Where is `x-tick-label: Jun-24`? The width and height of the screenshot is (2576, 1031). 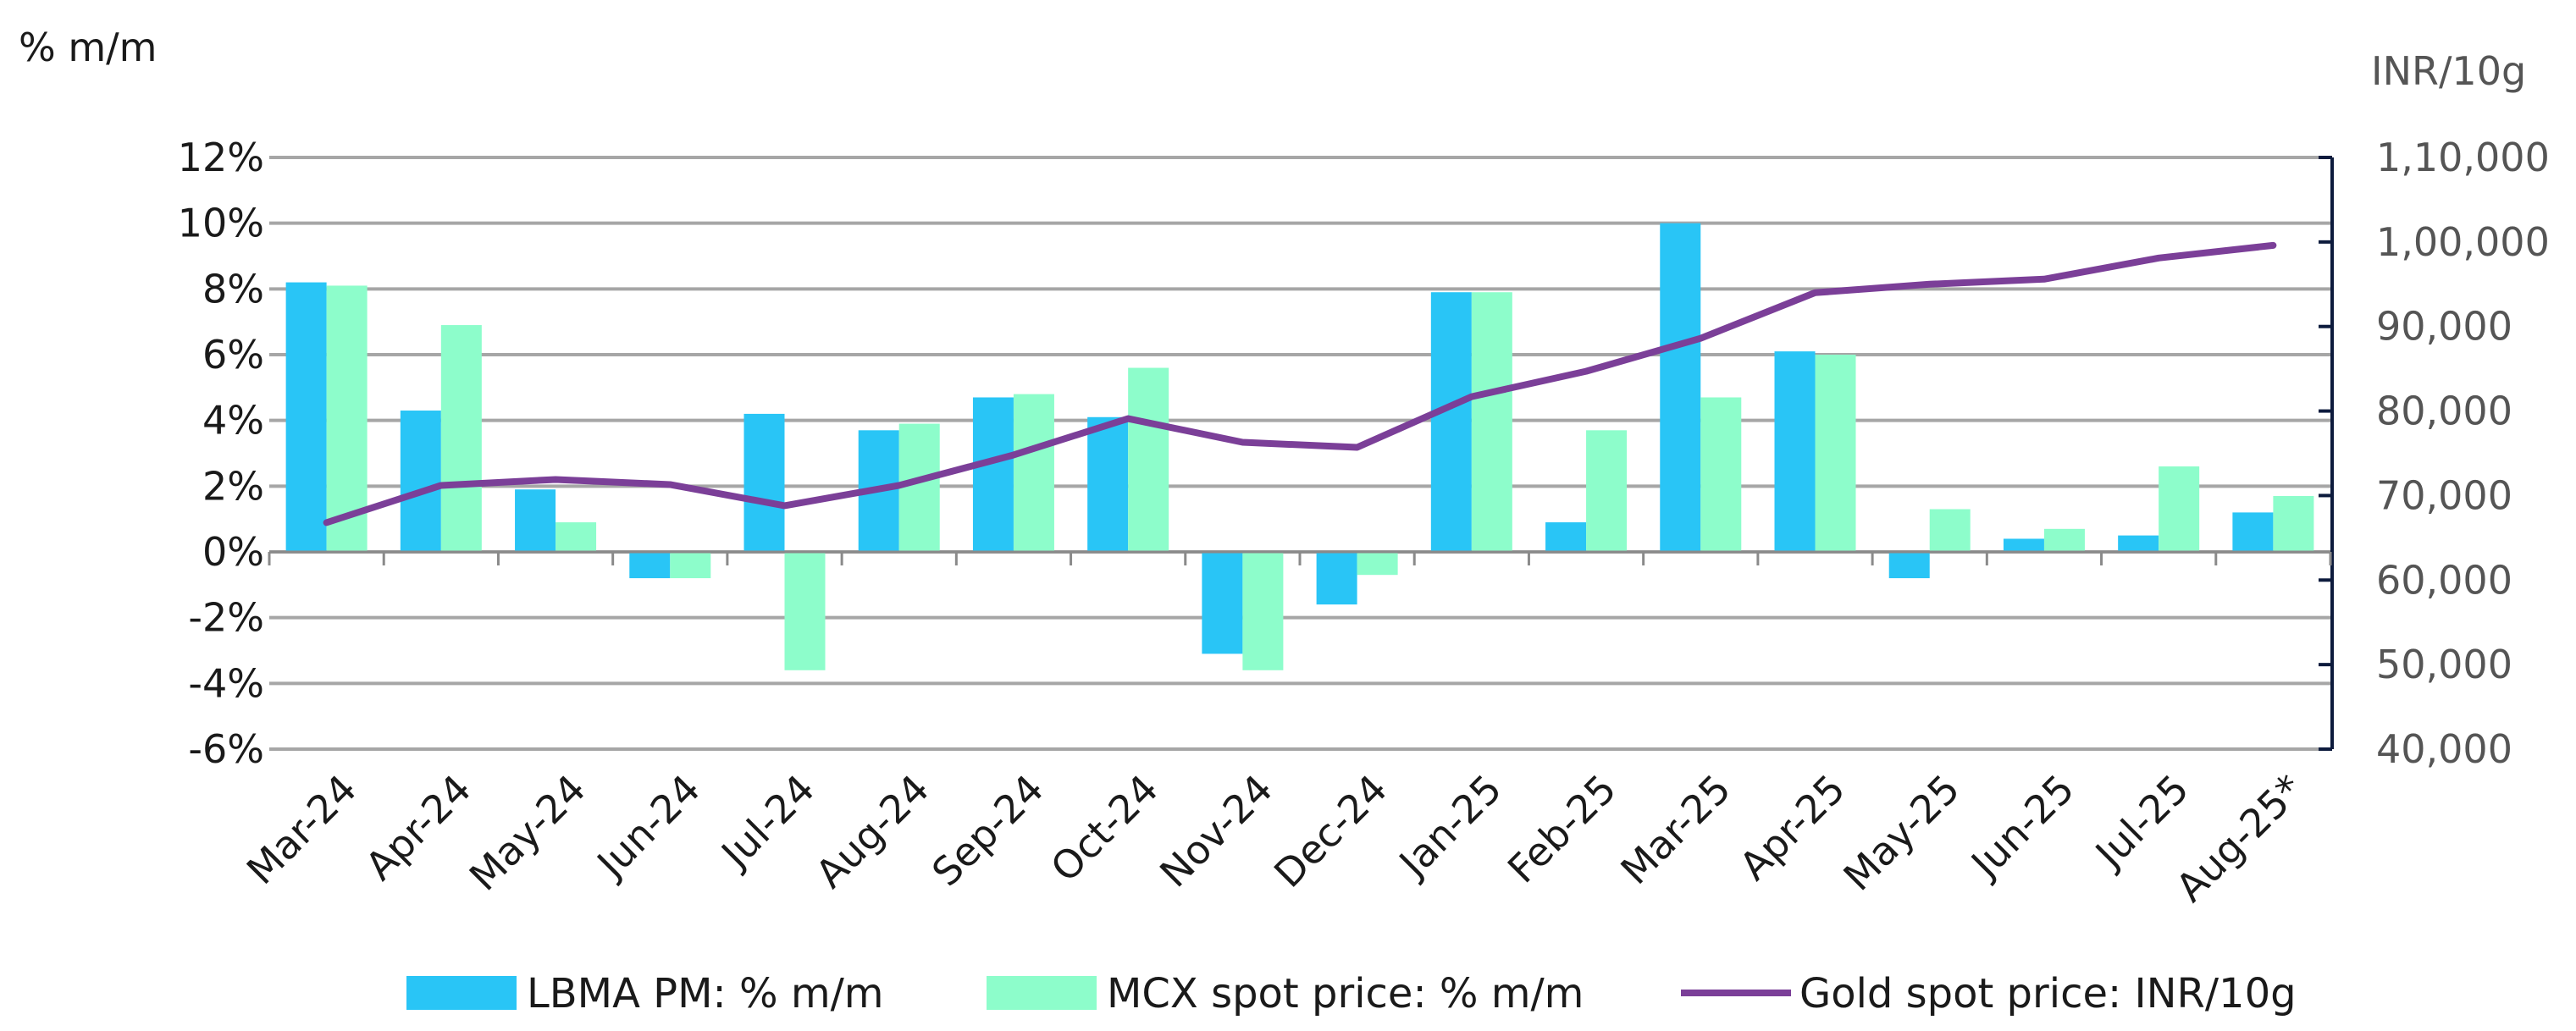
x-tick-label: Jun-24 is located at coordinates (648, 827).